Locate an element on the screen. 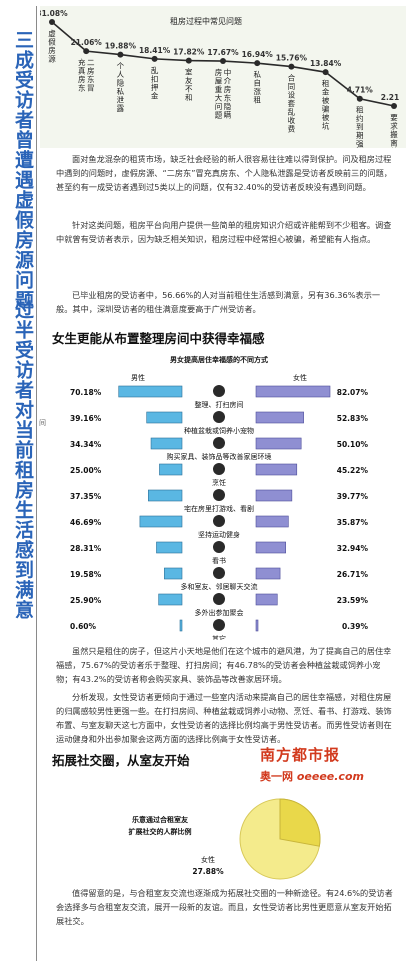  category-label: 租约到期强行 is located at coordinates (360, 127).